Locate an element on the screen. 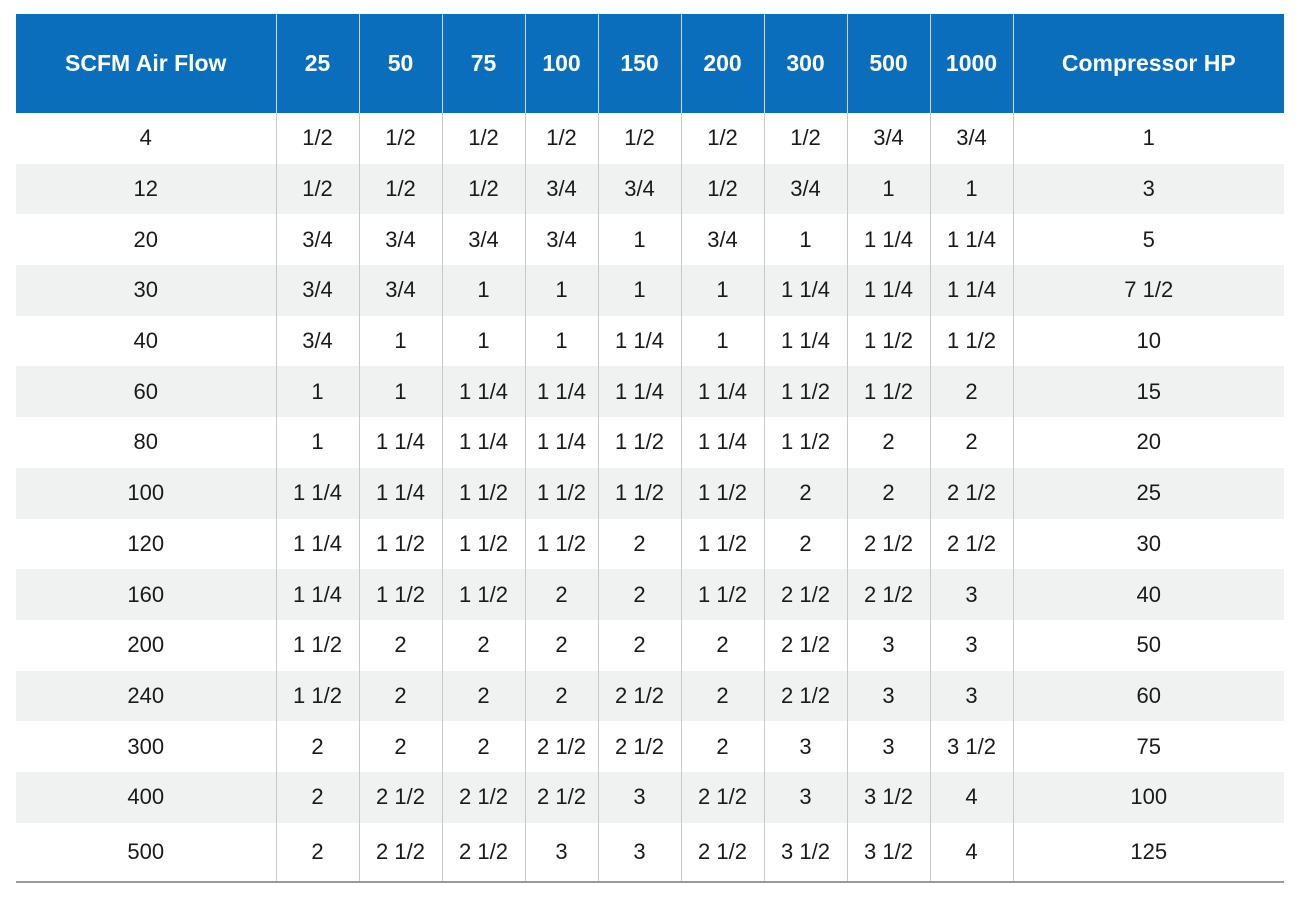 This screenshot has width=1300, height=902. table-row: 400 2 2 1/2 2 1/2 2 1/2 3 2 1/2 3 3 1/2 4 100 is located at coordinates (650, 797).